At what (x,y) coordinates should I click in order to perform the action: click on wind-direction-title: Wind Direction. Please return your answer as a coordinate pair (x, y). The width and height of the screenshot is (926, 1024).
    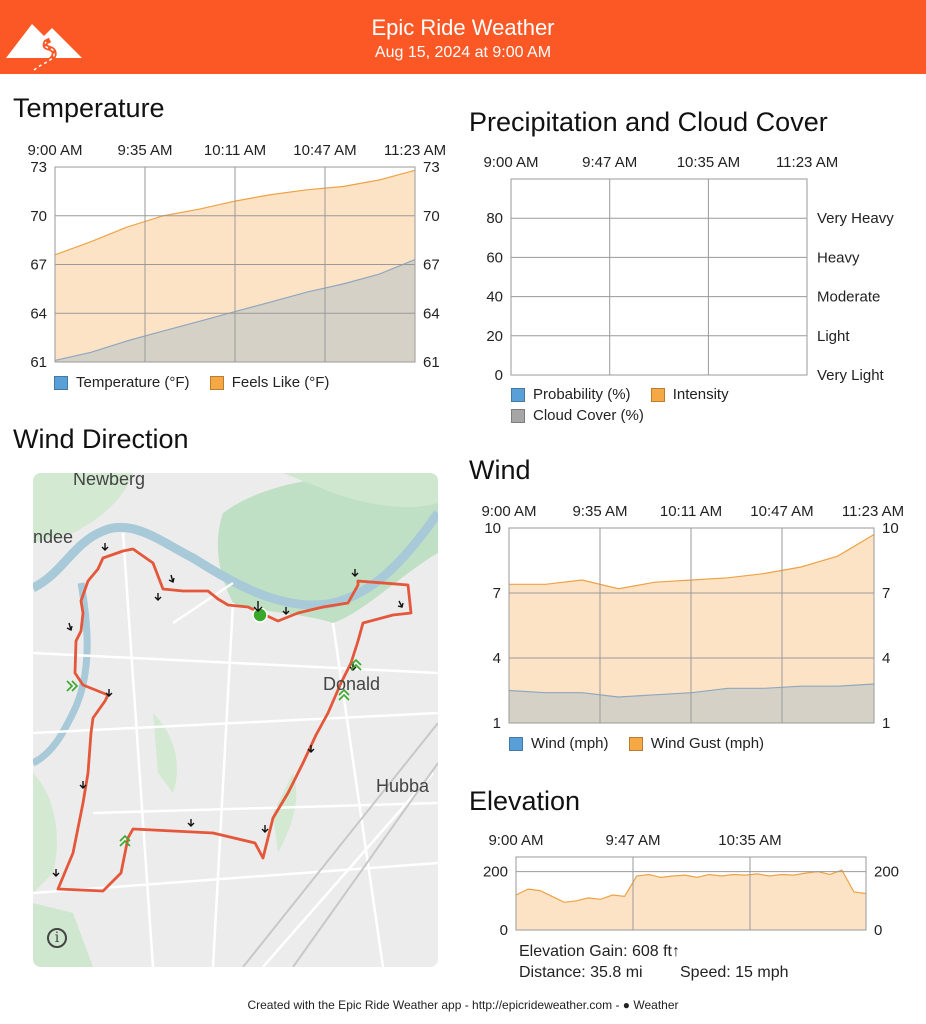
    Looking at the image, I should click on (101, 439).